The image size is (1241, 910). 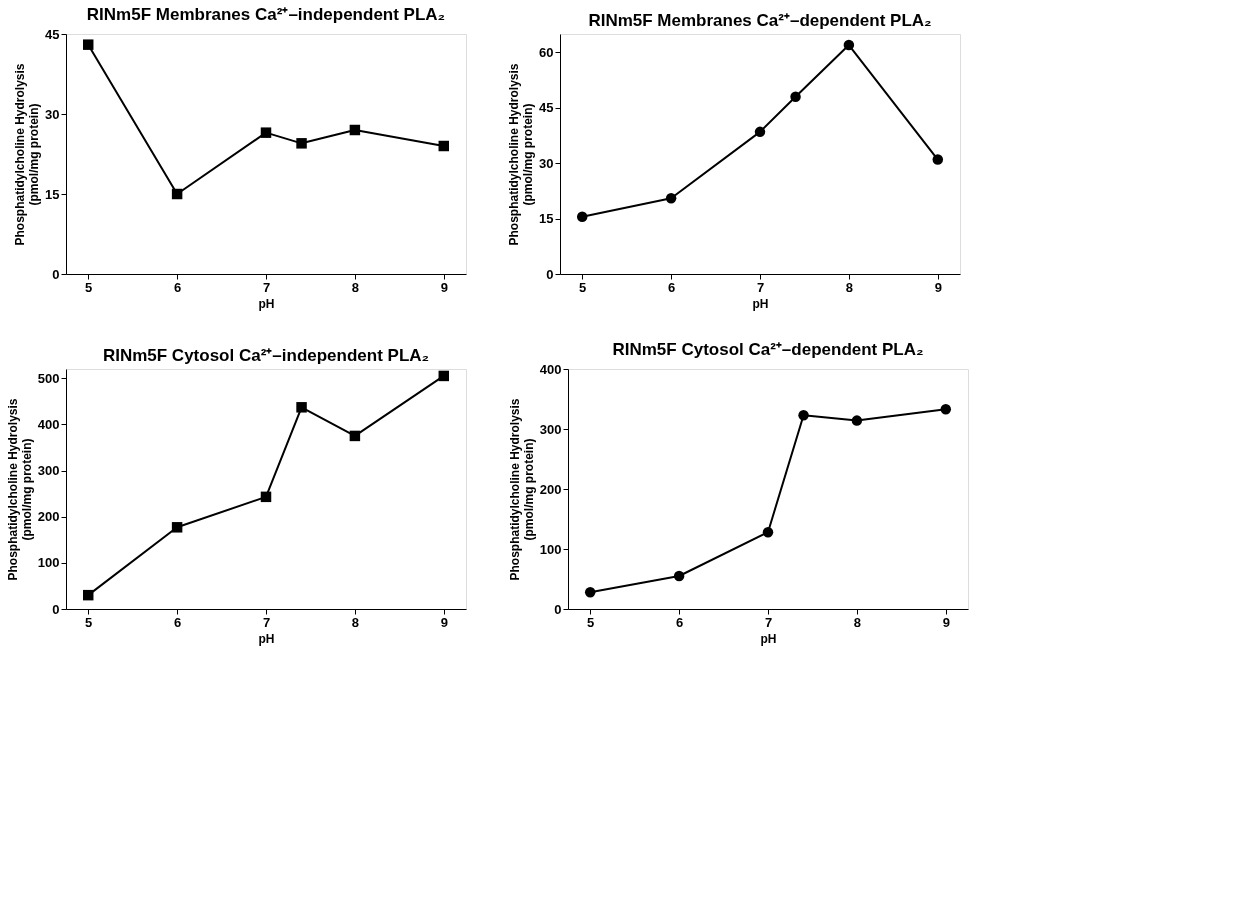 What do you see at coordinates (48, 378) in the screenshot?
I see `y-tick-label: 500` at bounding box center [48, 378].